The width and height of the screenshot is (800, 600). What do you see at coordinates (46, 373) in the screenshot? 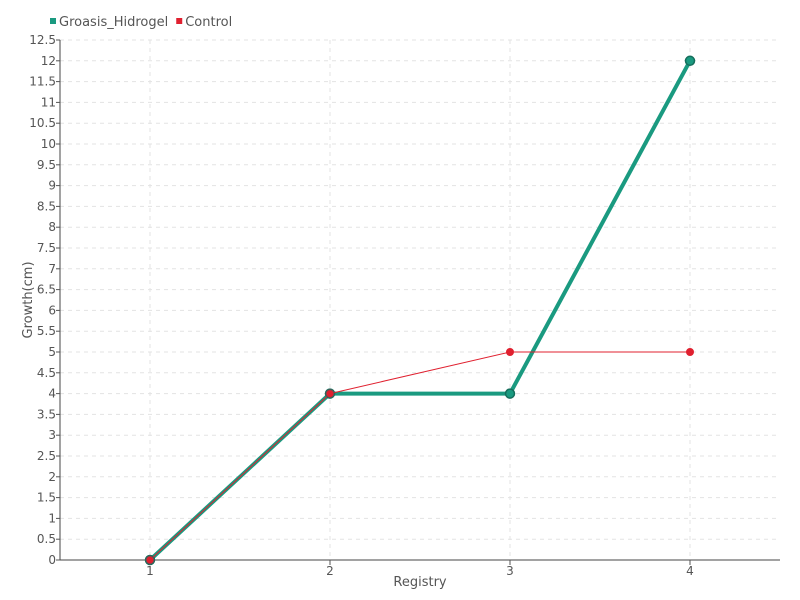
I see `y-tick-label: 4.5` at bounding box center [46, 373].